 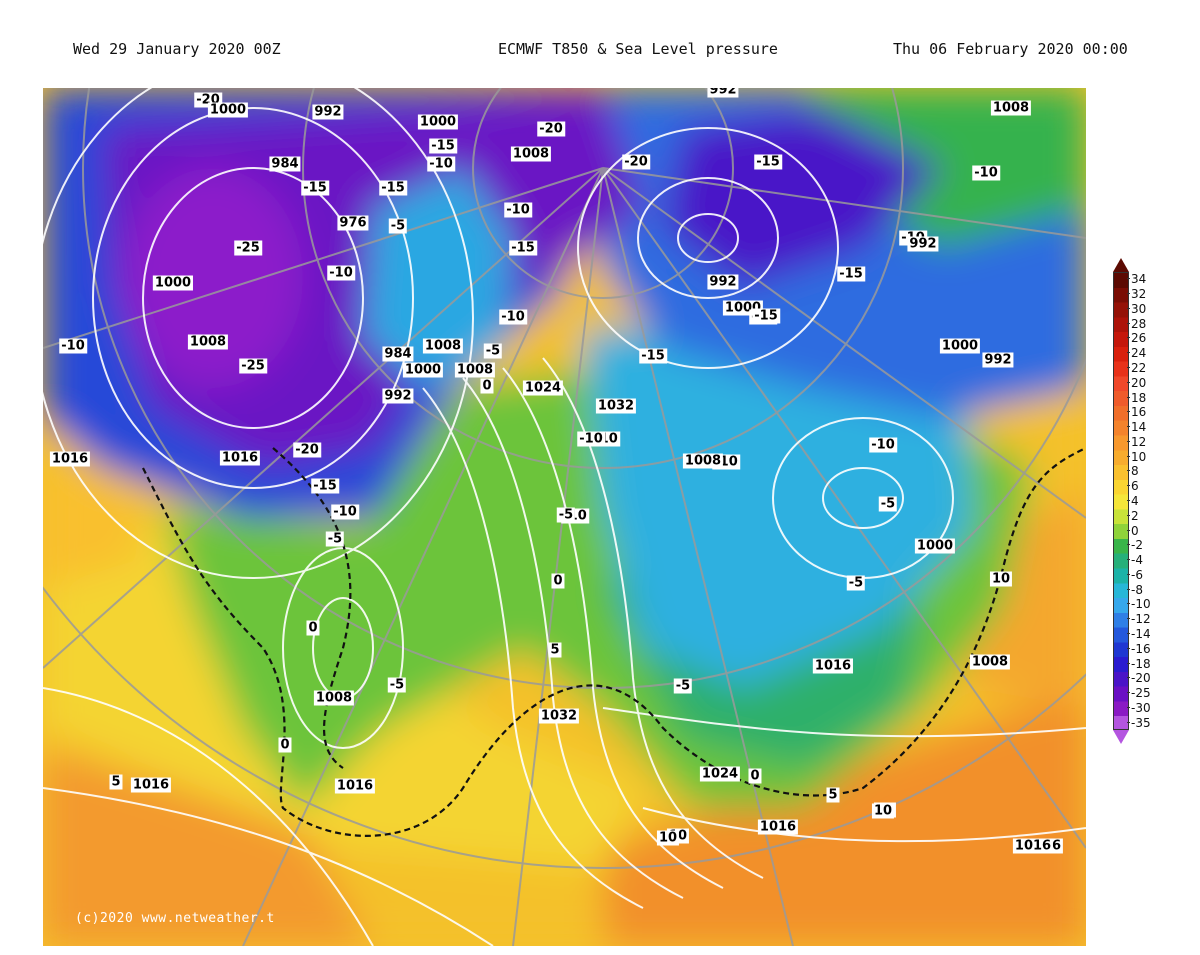 What do you see at coordinates (638, 49) in the screenshot?
I see `chart-title: ECMWF T850 & Sea Level pressure` at bounding box center [638, 49].